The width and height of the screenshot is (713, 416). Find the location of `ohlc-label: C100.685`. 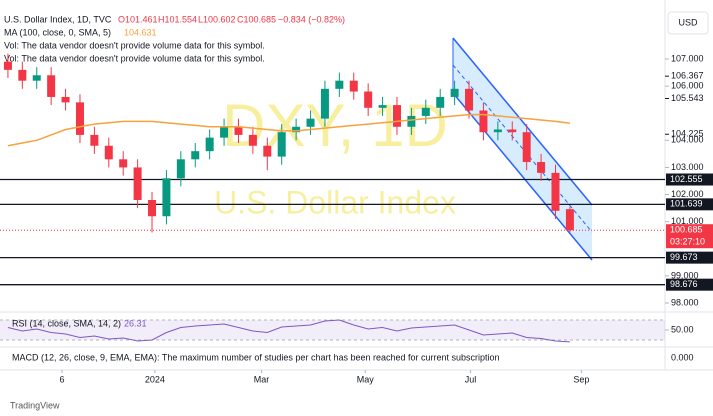

ohlc-label: C100.685 is located at coordinates (256, 19).